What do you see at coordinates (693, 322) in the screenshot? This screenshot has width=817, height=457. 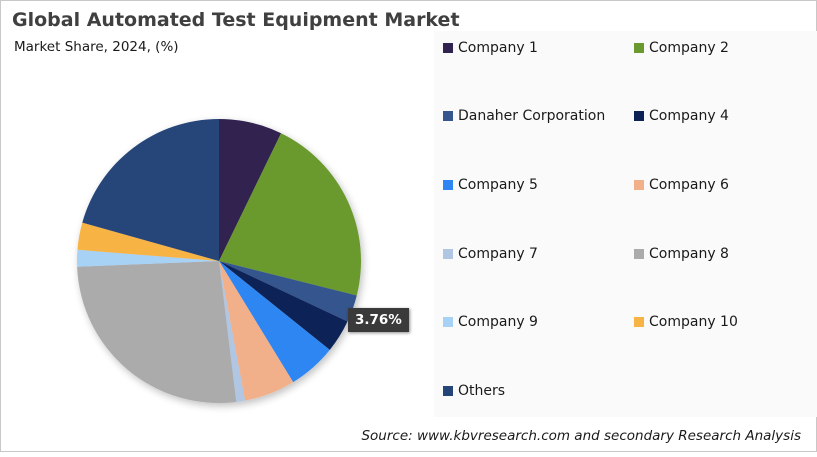 I see `legend-label: Company 10` at bounding box center [693, 322].